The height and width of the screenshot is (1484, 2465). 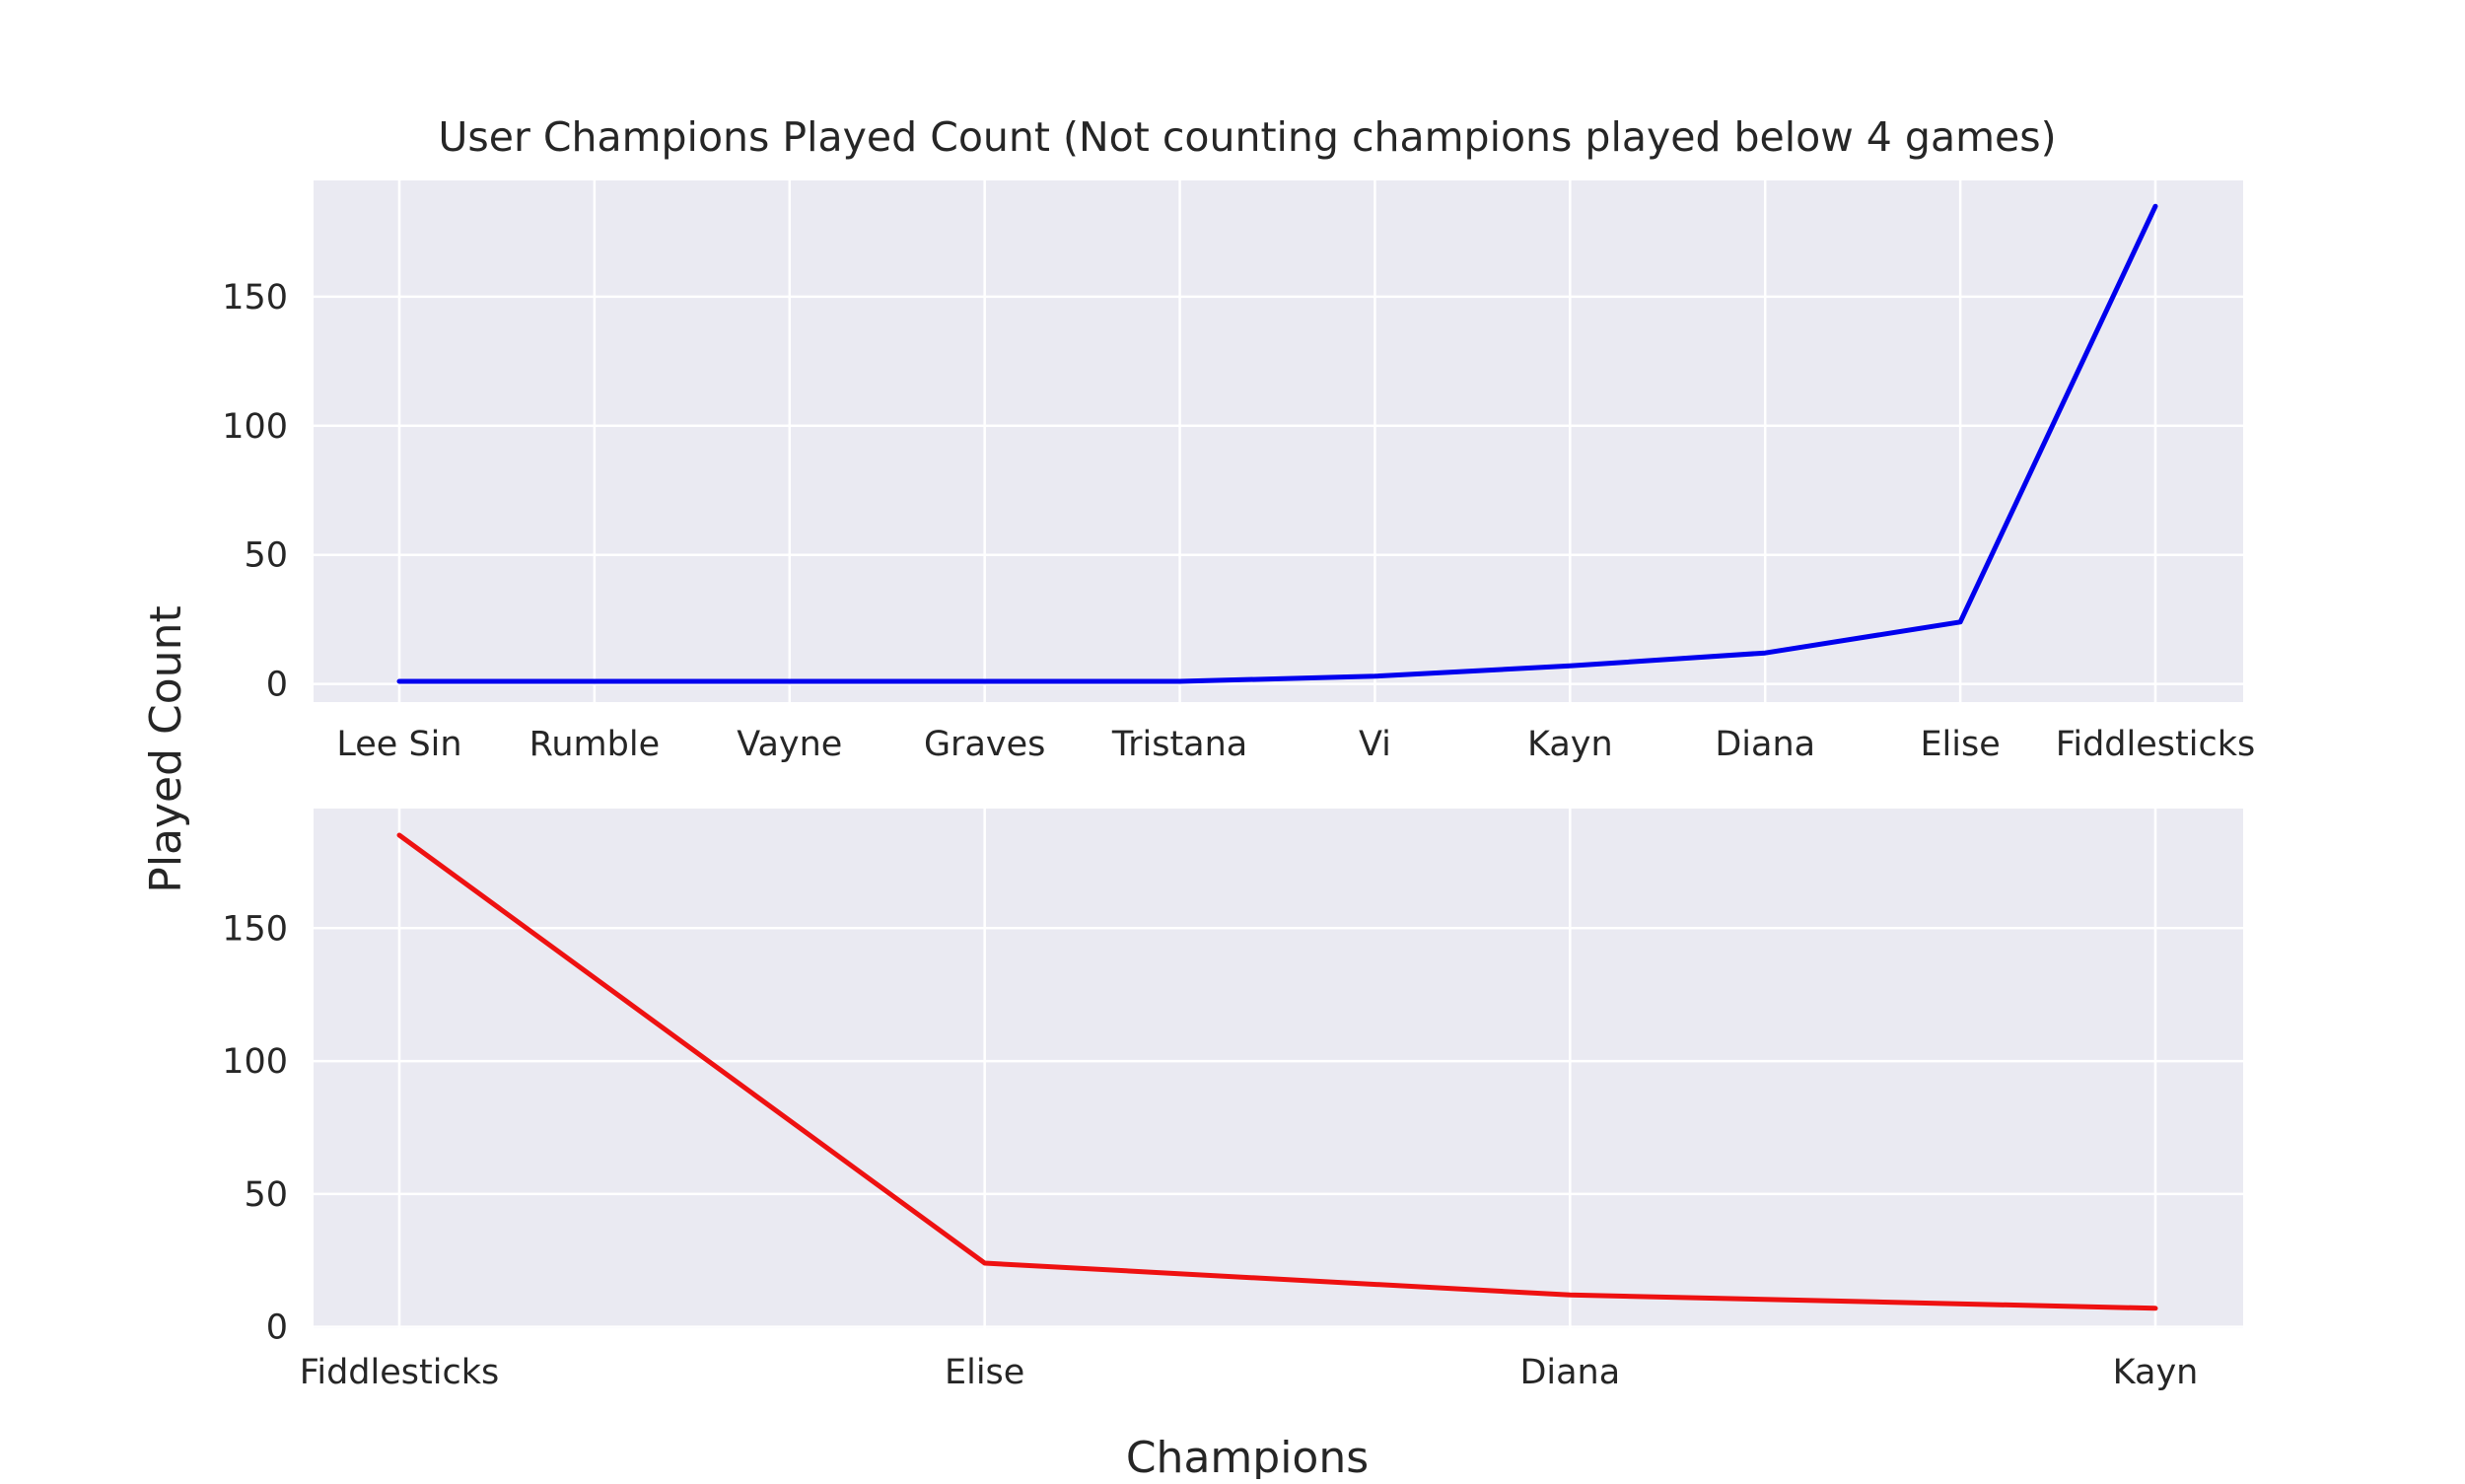 What do you see at coordinates (1375, 744) in the screenshot?
I see `x-tick-label: Vi` at bounding box center [1375, 744].